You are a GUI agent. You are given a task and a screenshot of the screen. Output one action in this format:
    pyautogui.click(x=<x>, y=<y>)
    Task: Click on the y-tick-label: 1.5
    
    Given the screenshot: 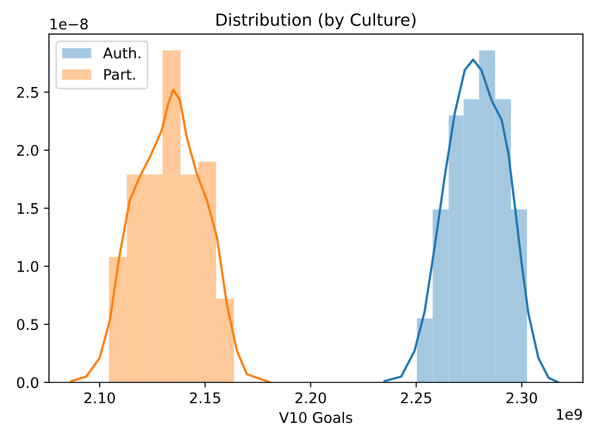 What is the action you would take?
    pyautogui.click(x=28, y=208)
    